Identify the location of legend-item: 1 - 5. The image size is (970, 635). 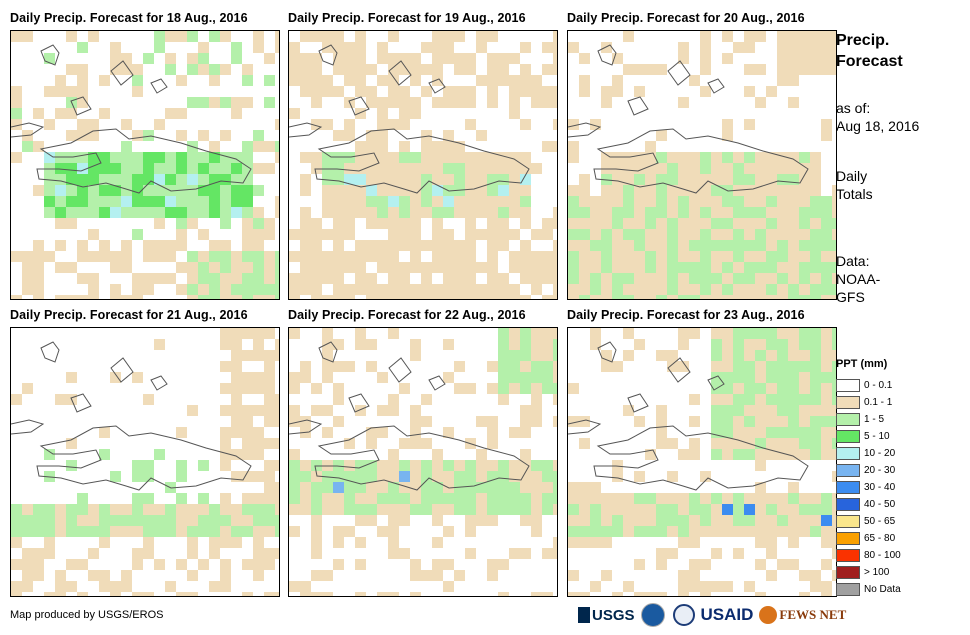
(868, 419).